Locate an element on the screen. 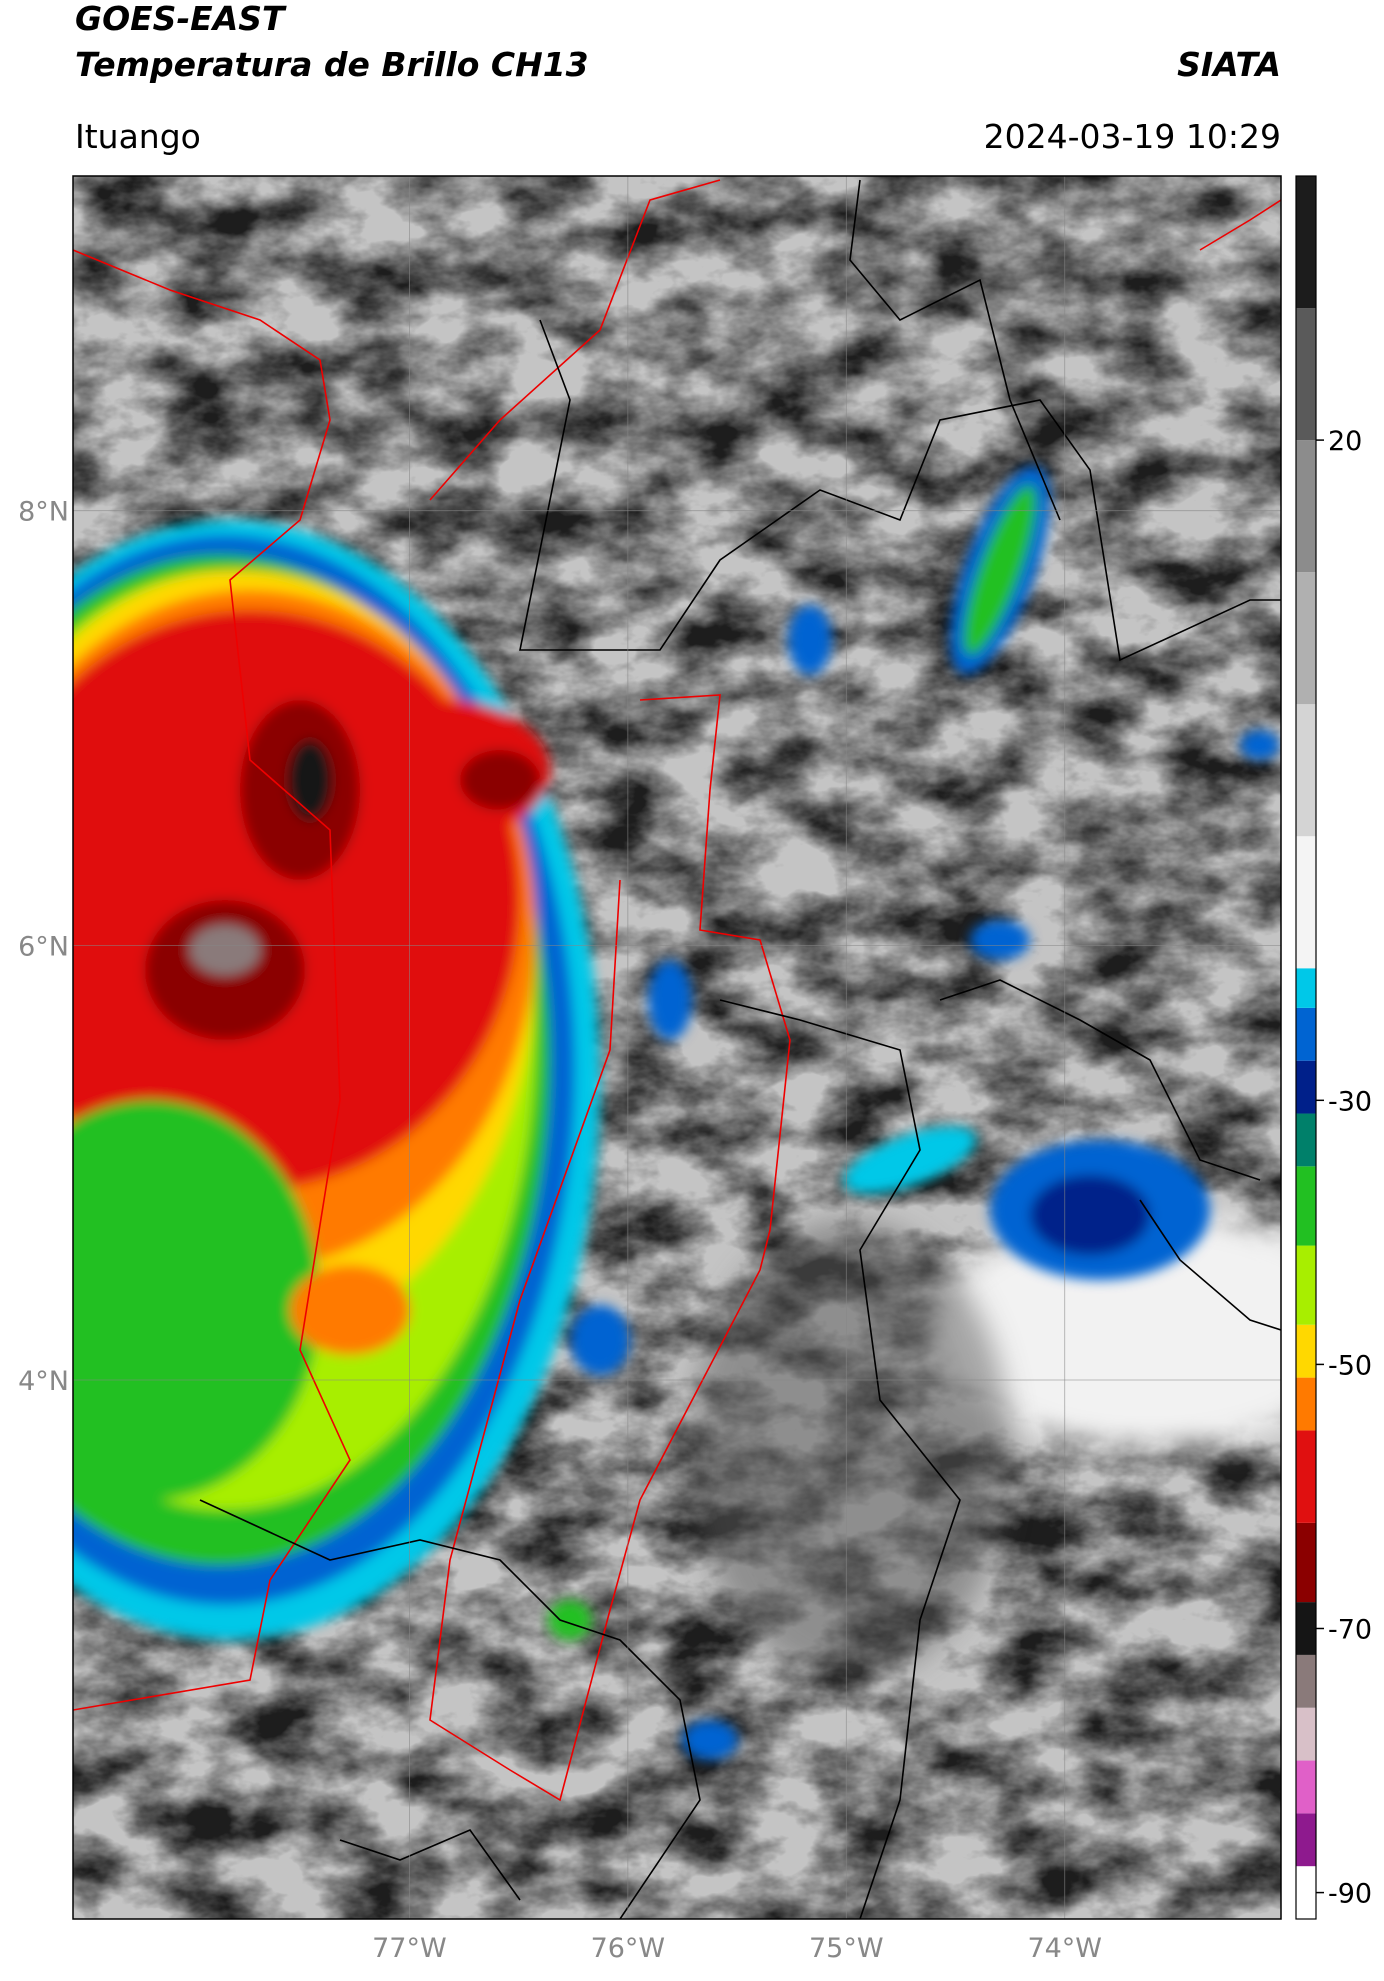 Image resolution: width=1384 pixels, height=1981 pixels. storm-orange-south is located at coordinates (350, 1310).